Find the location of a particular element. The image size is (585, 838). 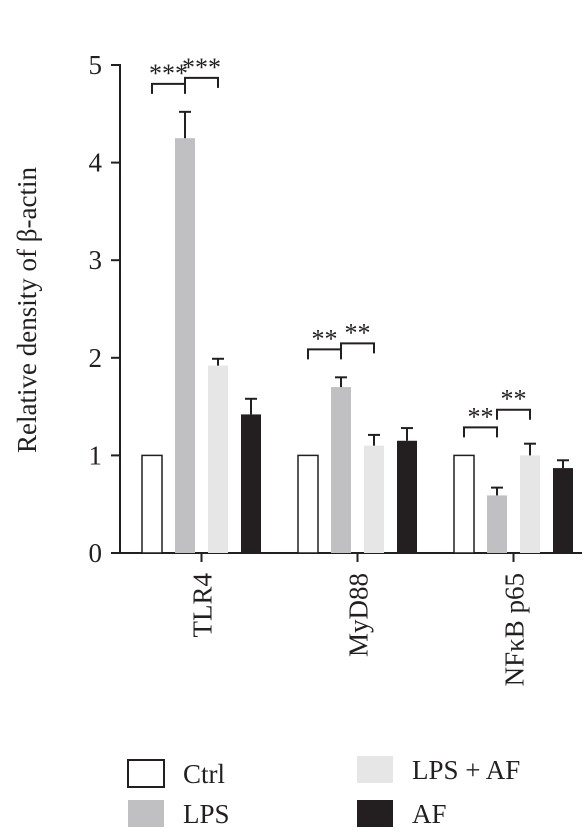

y-tick-label: 3 is located at coordinates (96, 260).